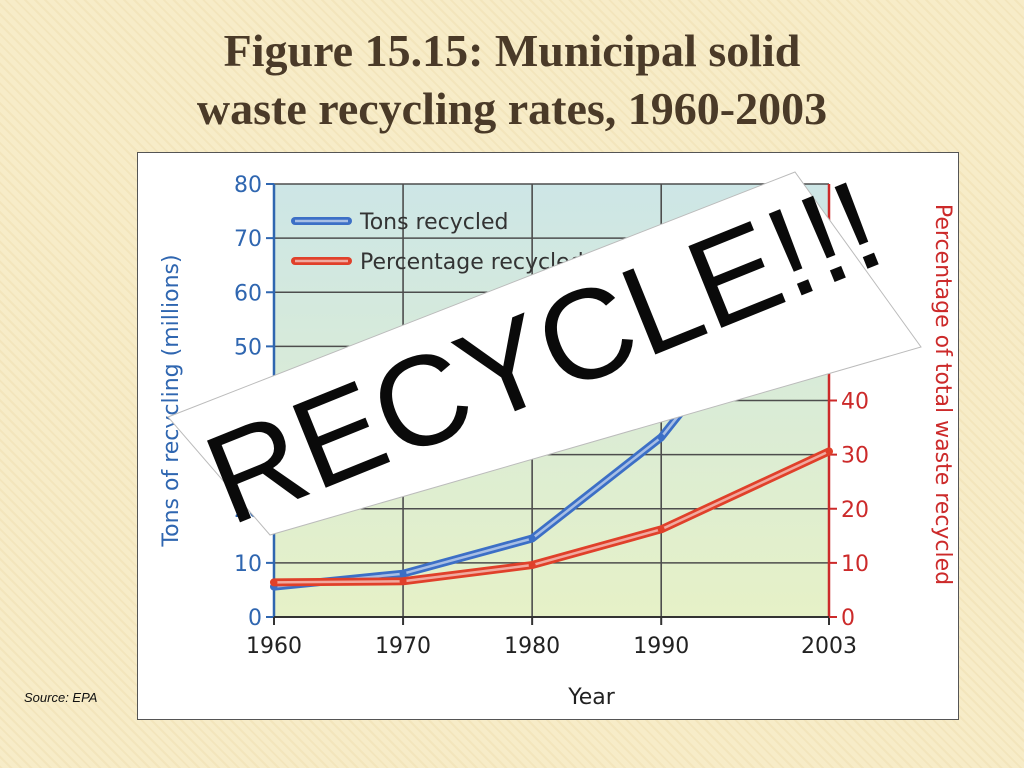 The height and width of the screenshot is (768, 1024). What do you see at coordinates (848, 618) in the screenshot?
I see `right-tick-label-0: 0` at bounding box center [848, 618].